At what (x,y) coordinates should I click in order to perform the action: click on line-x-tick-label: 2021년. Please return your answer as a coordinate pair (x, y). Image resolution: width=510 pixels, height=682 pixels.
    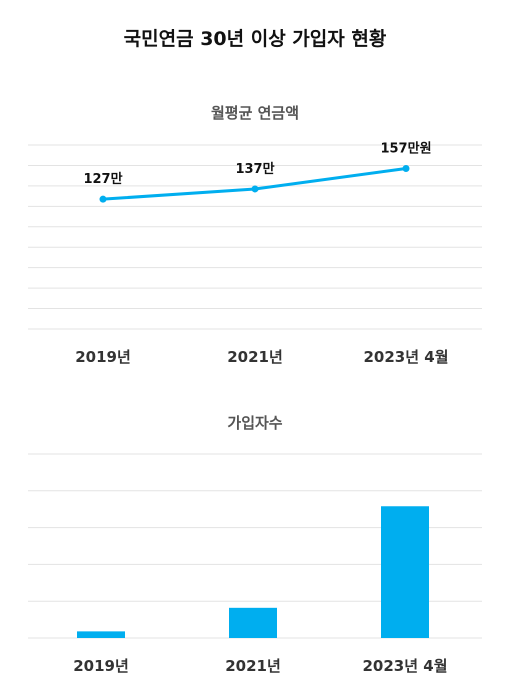
    Looking at the image, I should click on (255, 357).